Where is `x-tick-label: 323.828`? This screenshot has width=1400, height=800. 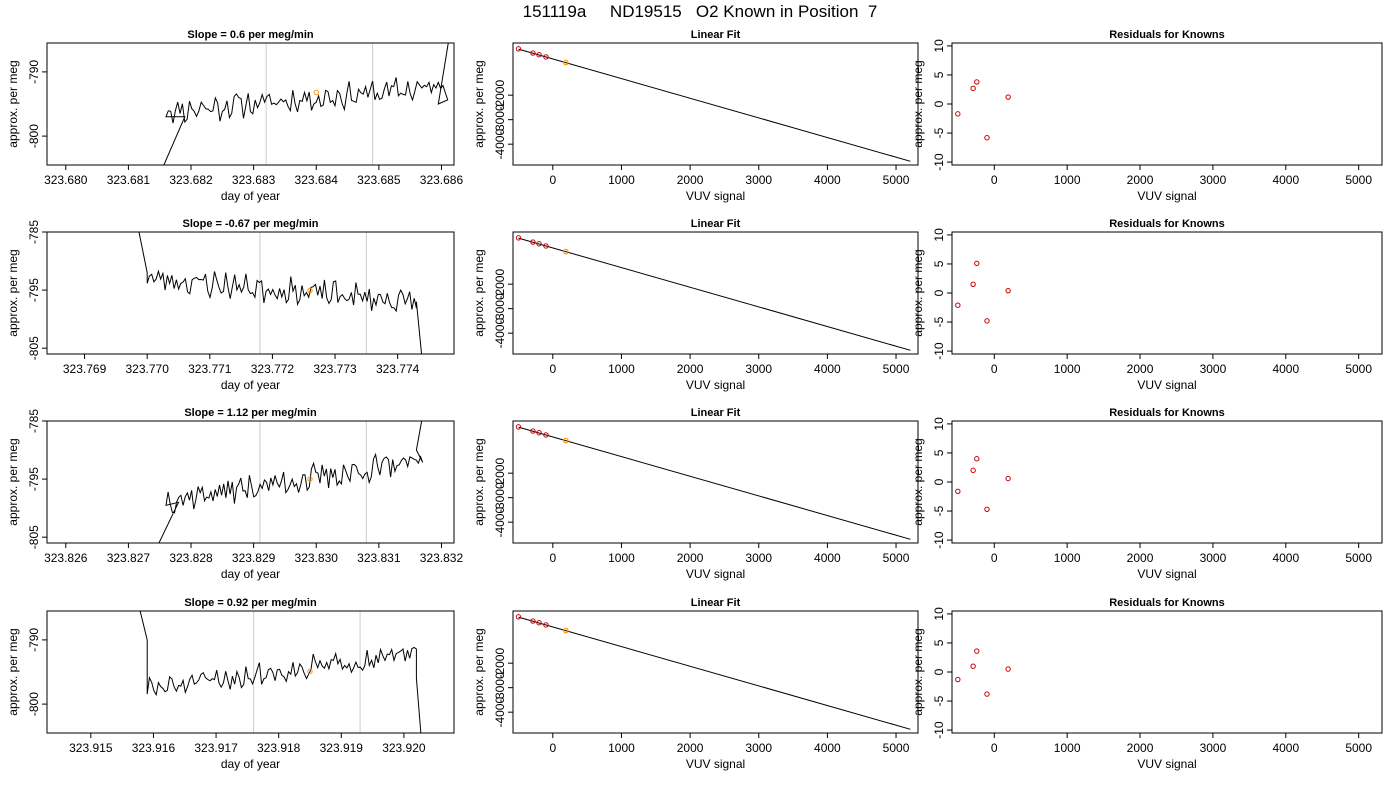 x-tick-label: 323.828 is located at coordinates (191, 558).